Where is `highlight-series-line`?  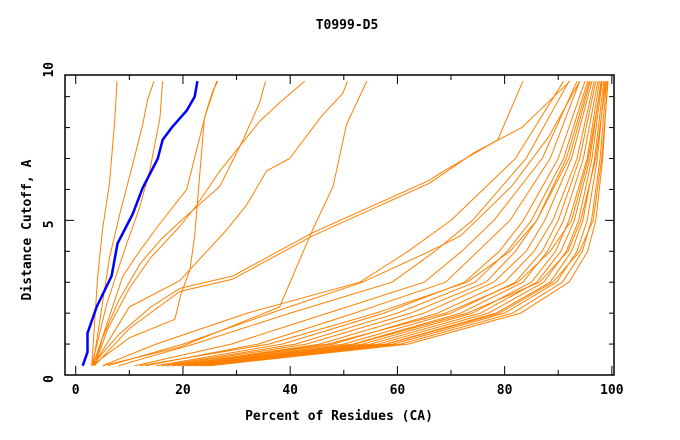 highlight-series-line is located at coordinates (140, 223).